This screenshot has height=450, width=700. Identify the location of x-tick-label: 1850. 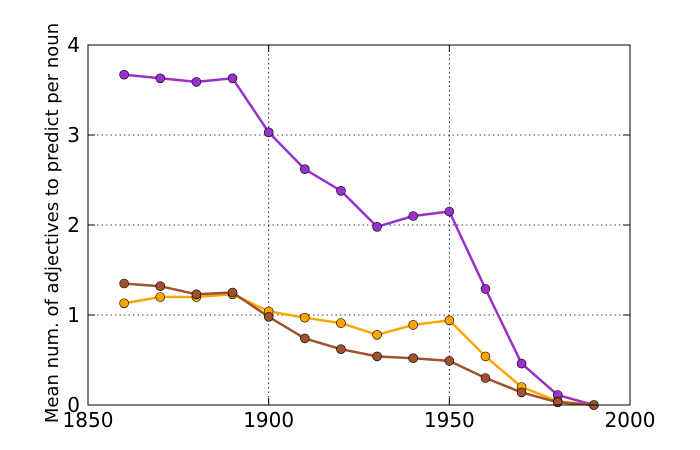
(88, 420).